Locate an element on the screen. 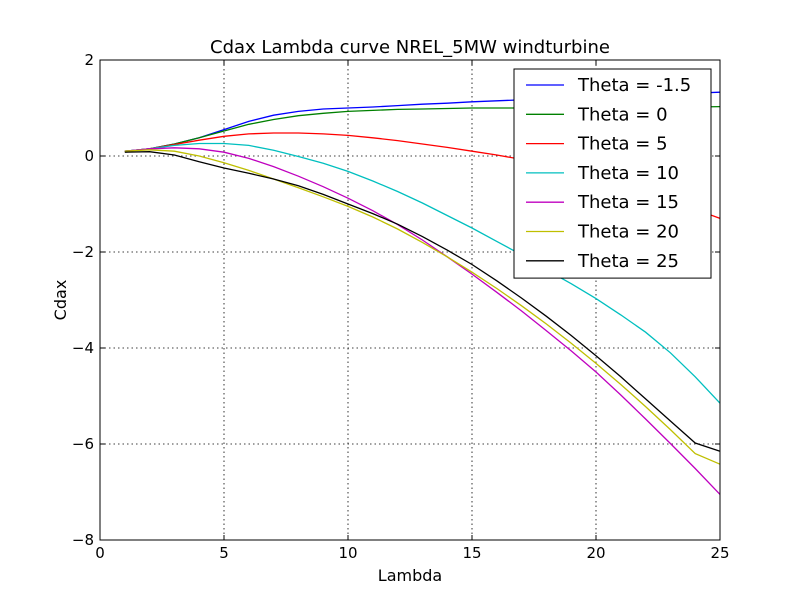 The width and height of the screenshot is (800, 604). legend-label: Theta = 25 is located at coordinates (628, 261).